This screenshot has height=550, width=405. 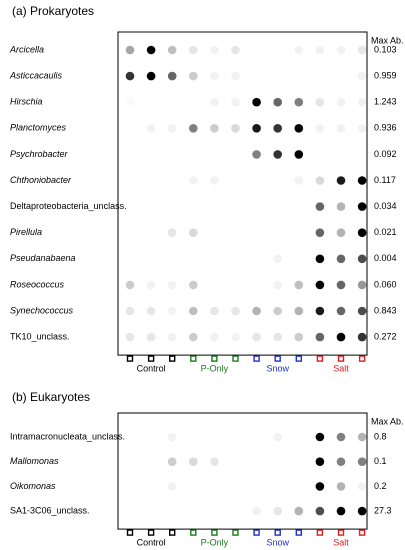 What do you see at coordinates (341, 542) in the screenshot?
I see `group-label: Salt` at bounding box center [341, 542].